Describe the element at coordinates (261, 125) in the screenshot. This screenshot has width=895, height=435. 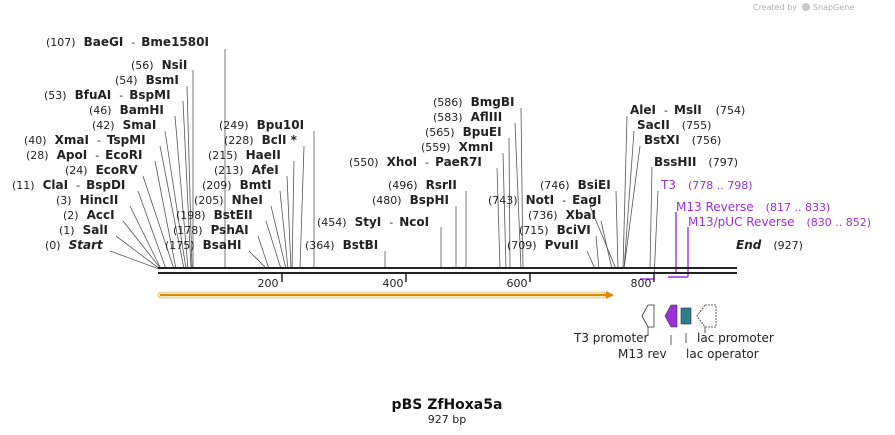
I see `site-label: (249) Bpu10I` at that location.